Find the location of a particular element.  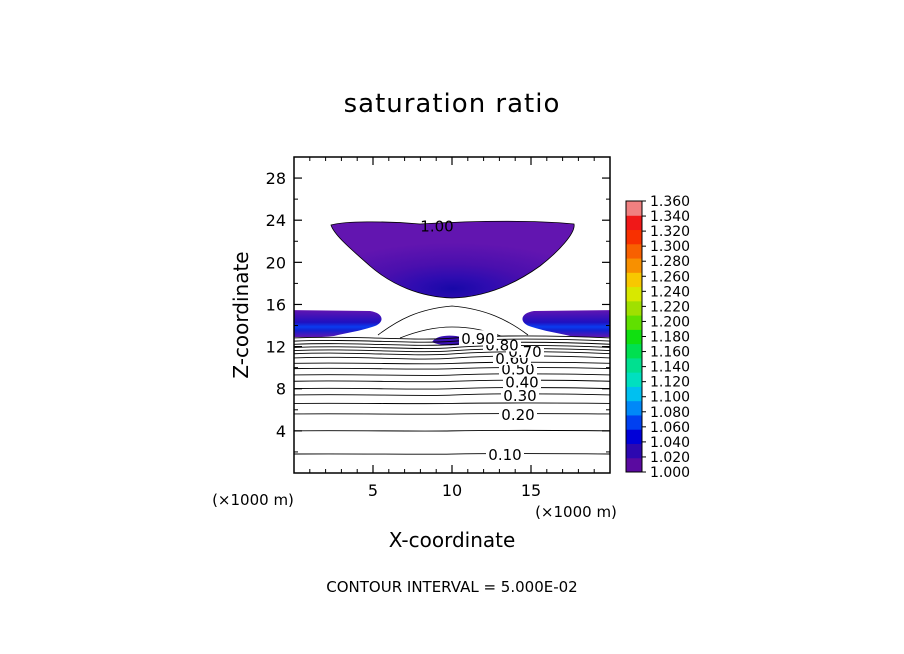

contour-label-0_20: 0.20 is located at coordinates (517, 415).